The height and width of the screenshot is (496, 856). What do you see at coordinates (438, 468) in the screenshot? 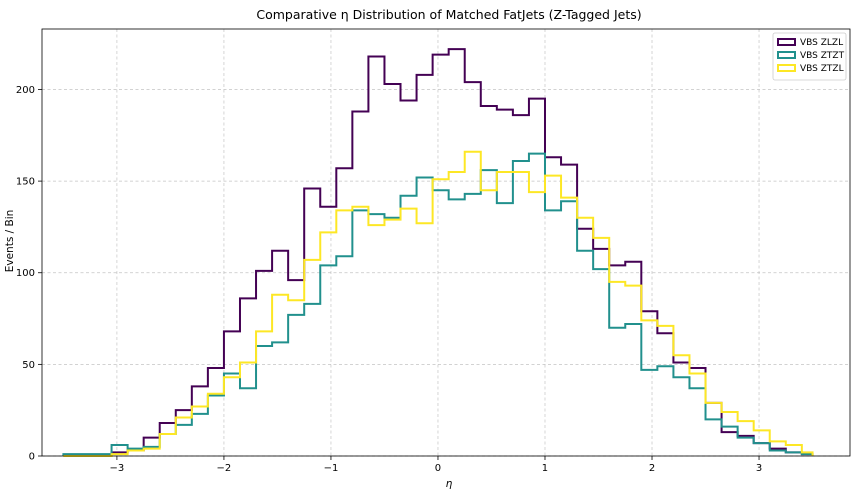
I see `x-tick-label: 0` at bounding box center [438, 468].